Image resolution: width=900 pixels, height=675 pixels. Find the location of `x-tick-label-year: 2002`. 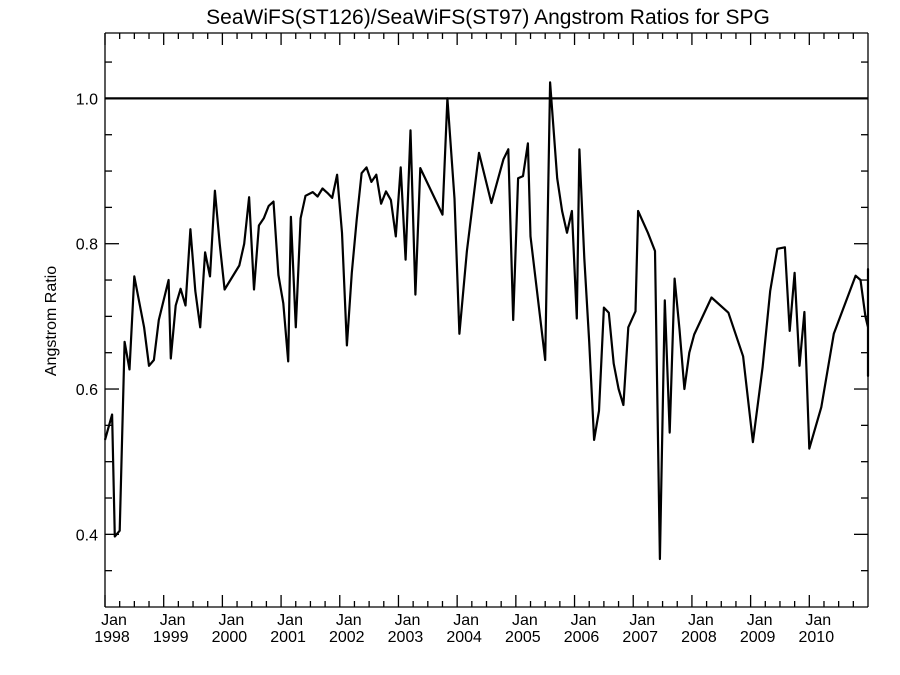

x-tick-label-year: 2002 is located at coordinates (347, 637).